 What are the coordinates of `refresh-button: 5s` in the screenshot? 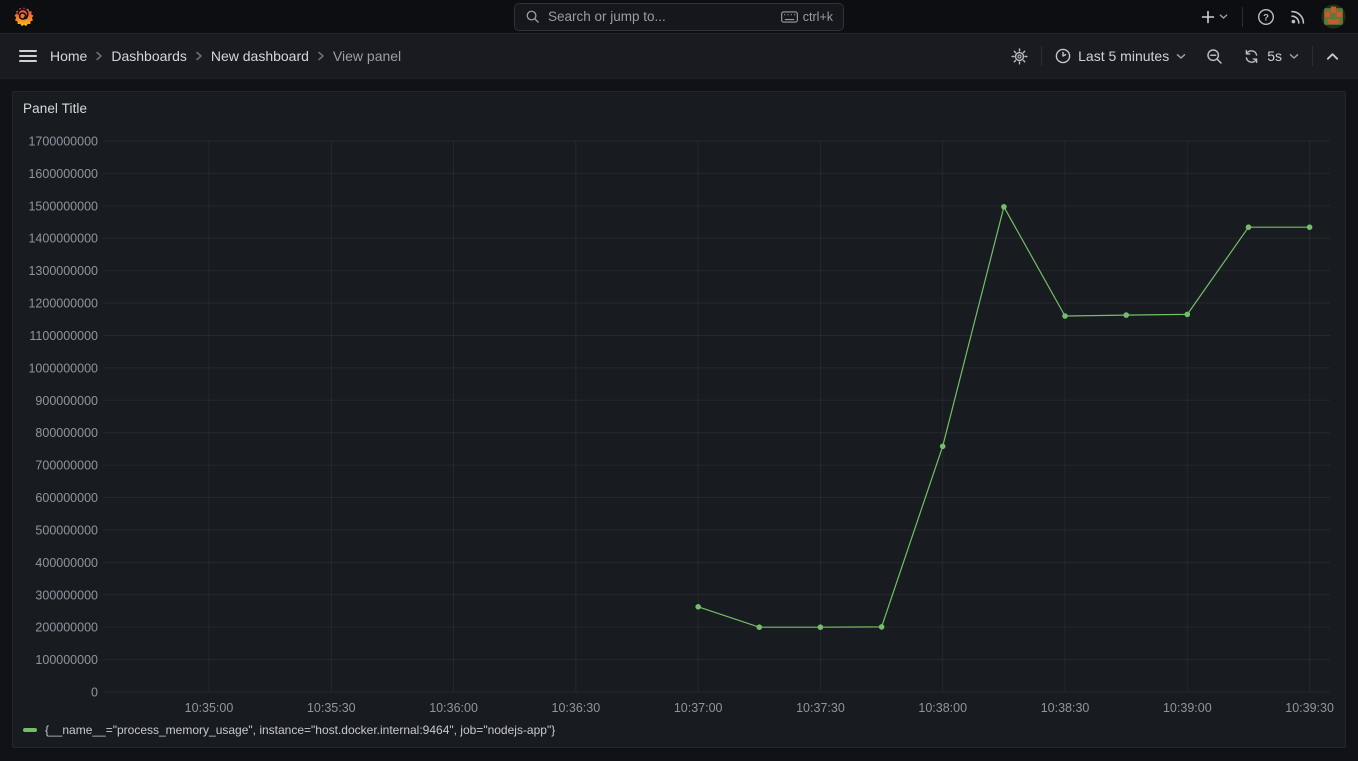 It's located at (1271, 56).